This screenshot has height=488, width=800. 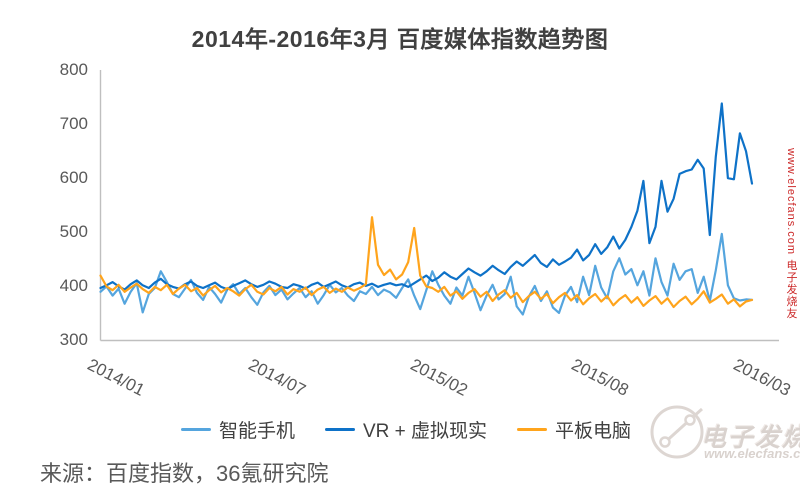 I want to click on legend-label: 平板电脑, so click(x=593, y=431).